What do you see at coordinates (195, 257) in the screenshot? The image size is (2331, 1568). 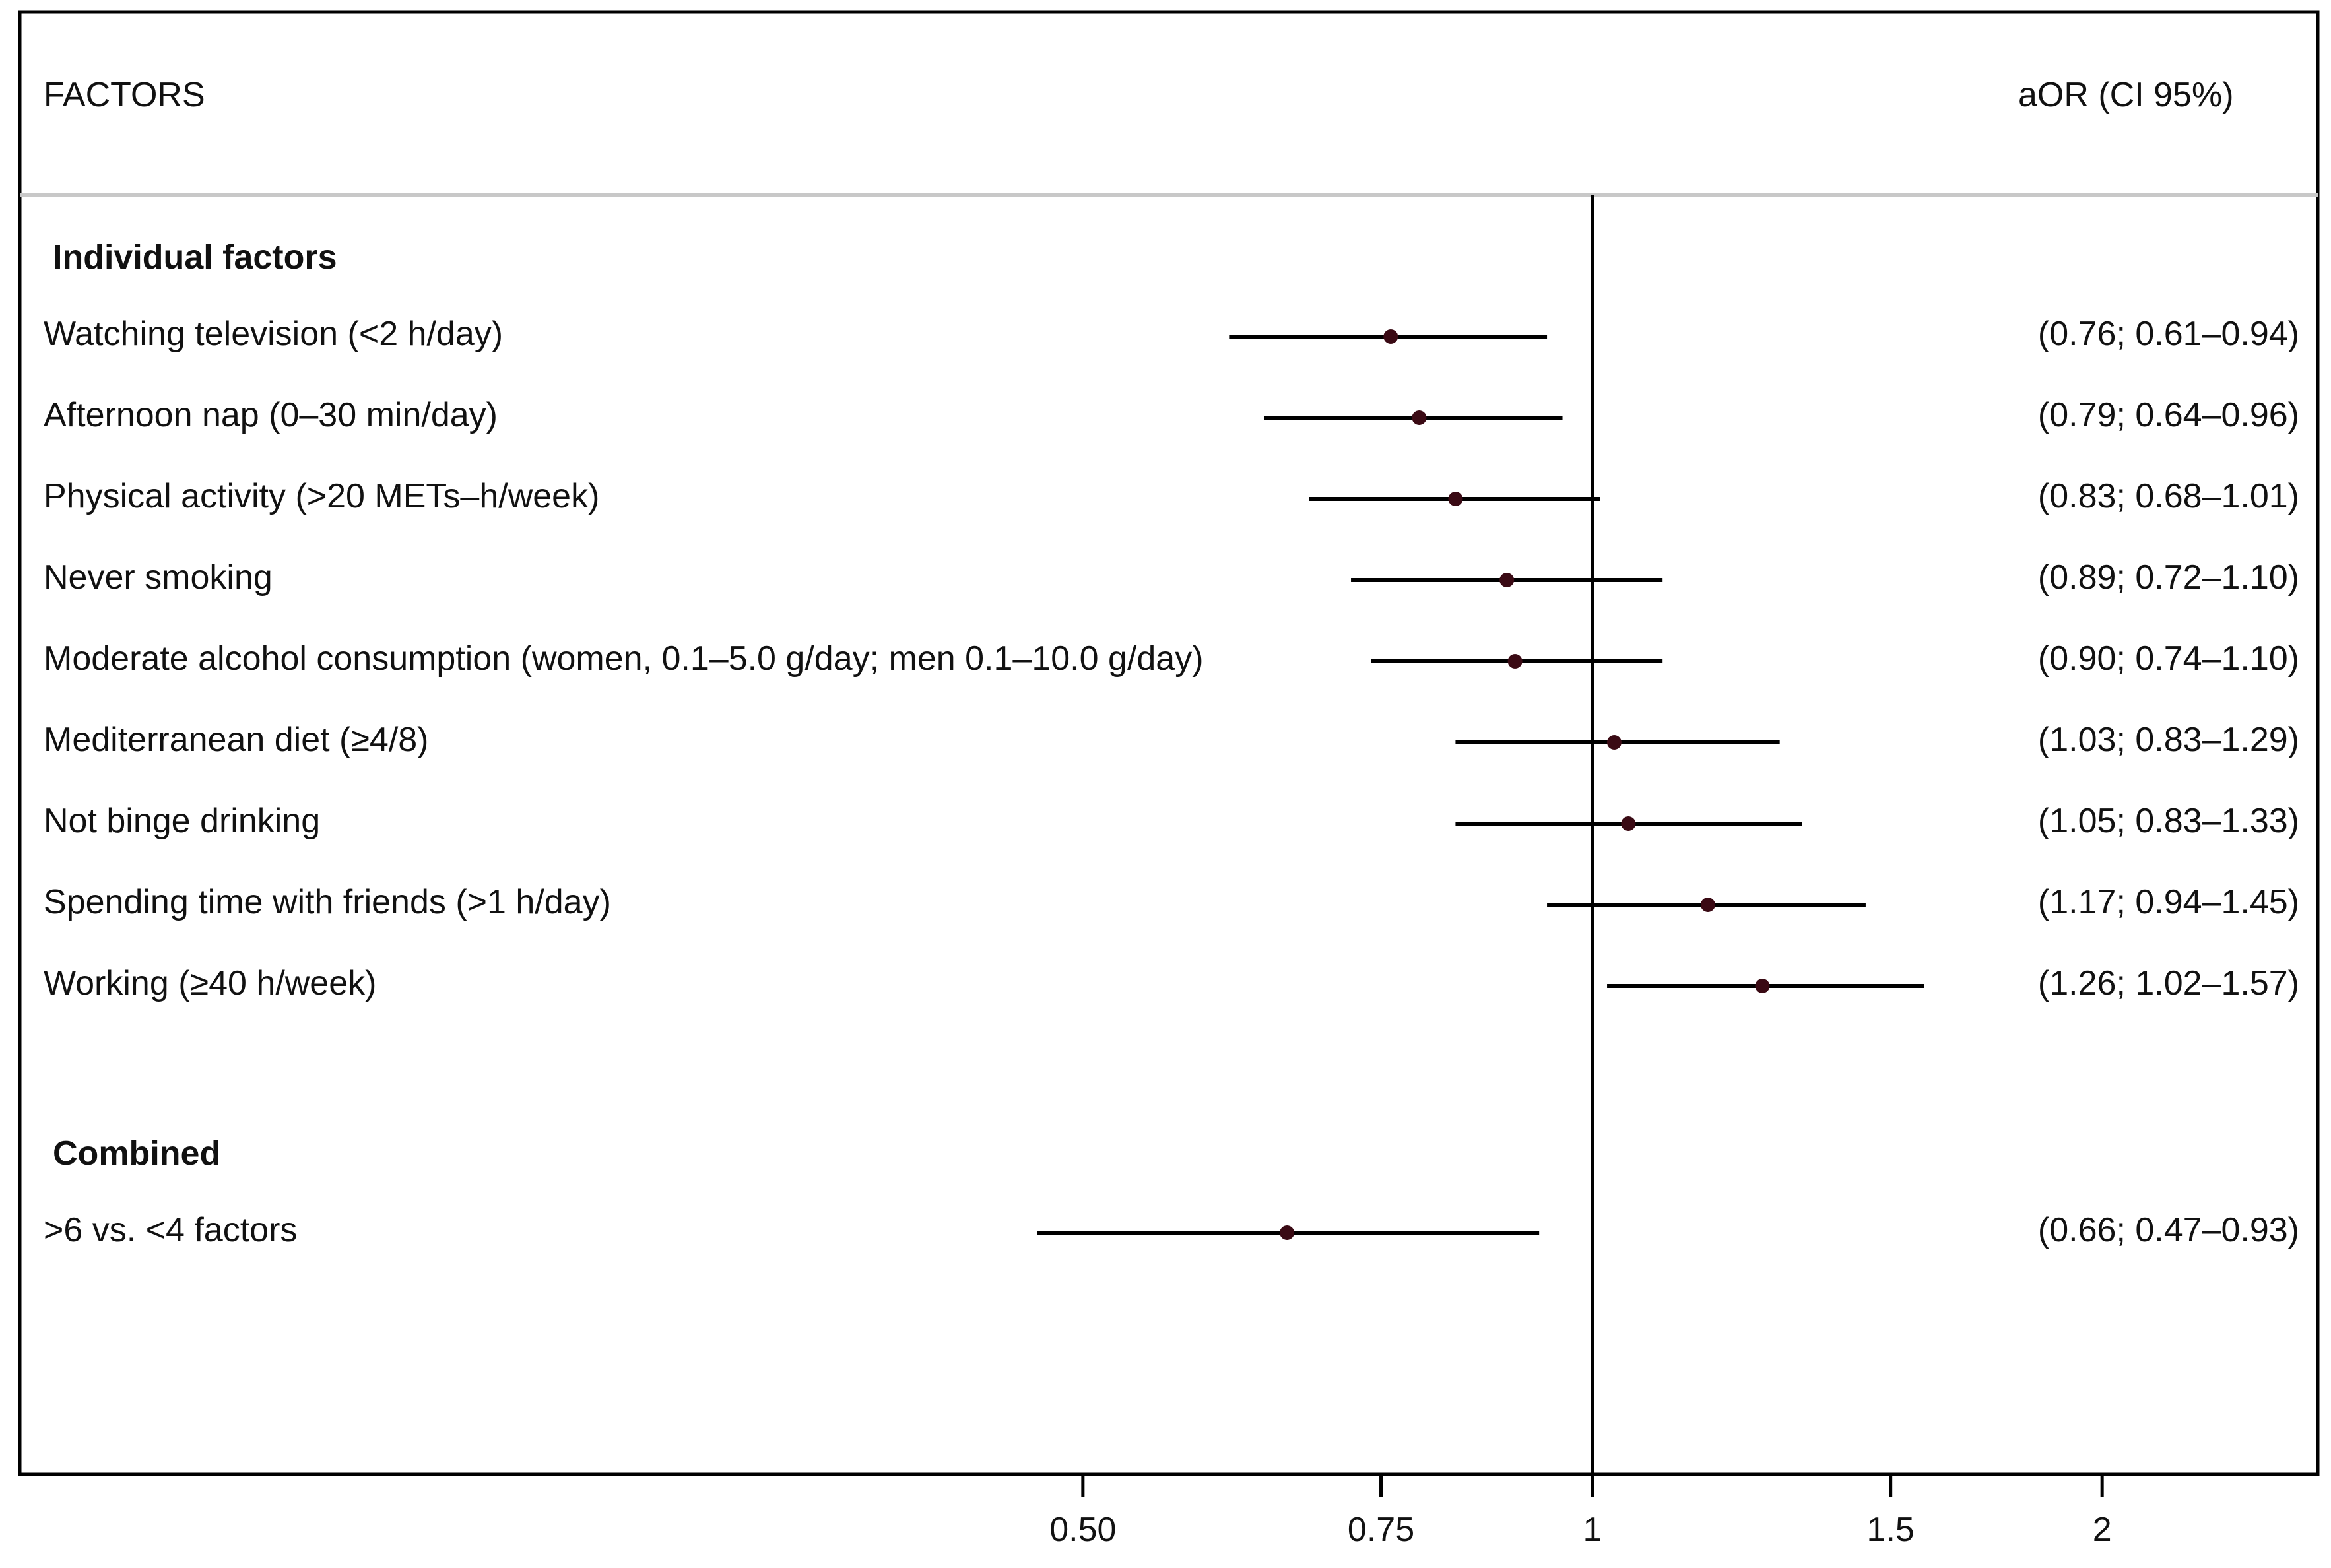 I see `section-individual: Individual factors` at bounding box center [195, 257].